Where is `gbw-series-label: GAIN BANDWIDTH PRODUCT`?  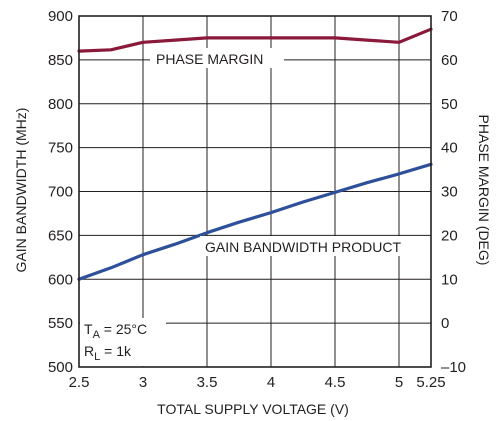 gbw-series-label: GAIN BANDWIDTH PRODUCT is located at coordinates (303, 247).